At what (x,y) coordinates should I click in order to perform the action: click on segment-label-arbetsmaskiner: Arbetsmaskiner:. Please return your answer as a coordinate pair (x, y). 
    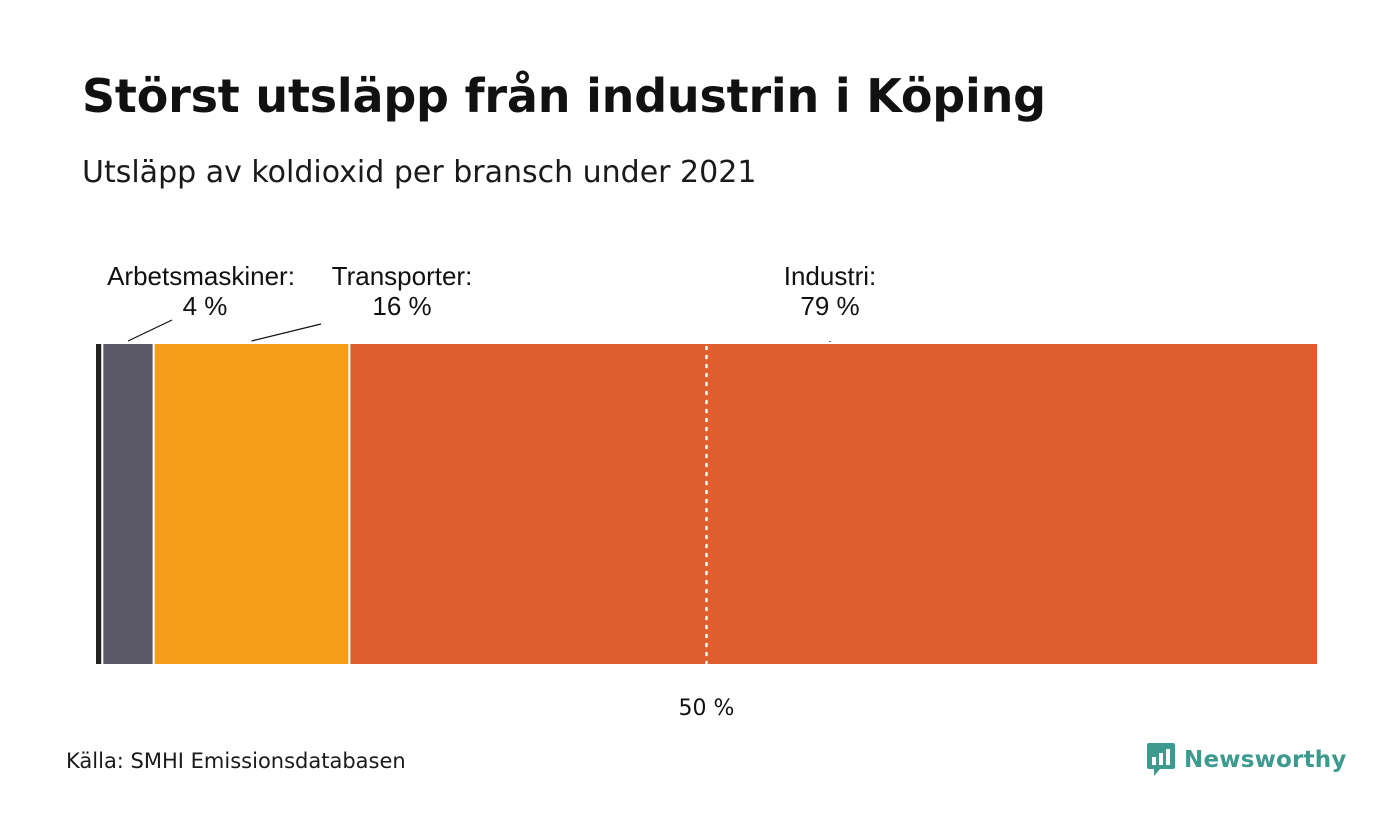
    Looking at the image, I should click on (201, 276).